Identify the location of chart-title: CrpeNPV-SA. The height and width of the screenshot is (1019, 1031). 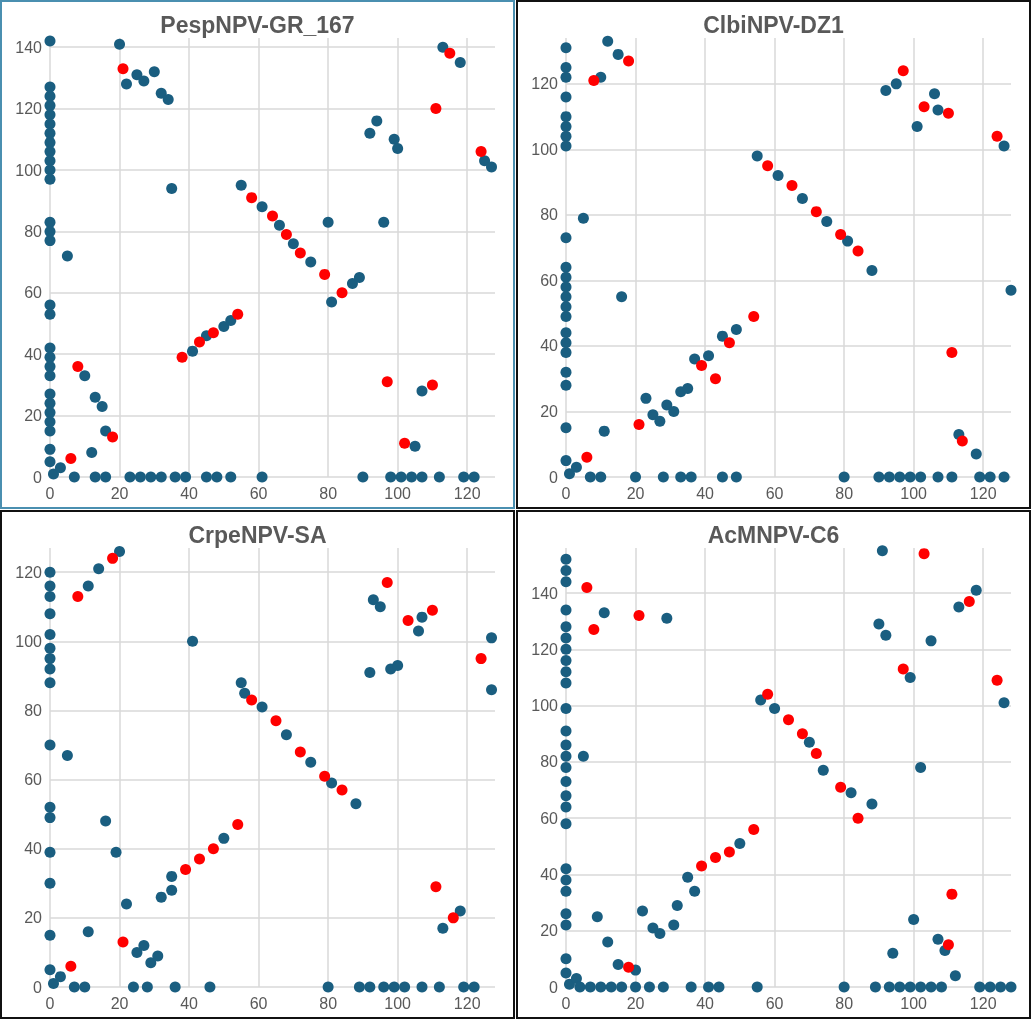
(257, 534).